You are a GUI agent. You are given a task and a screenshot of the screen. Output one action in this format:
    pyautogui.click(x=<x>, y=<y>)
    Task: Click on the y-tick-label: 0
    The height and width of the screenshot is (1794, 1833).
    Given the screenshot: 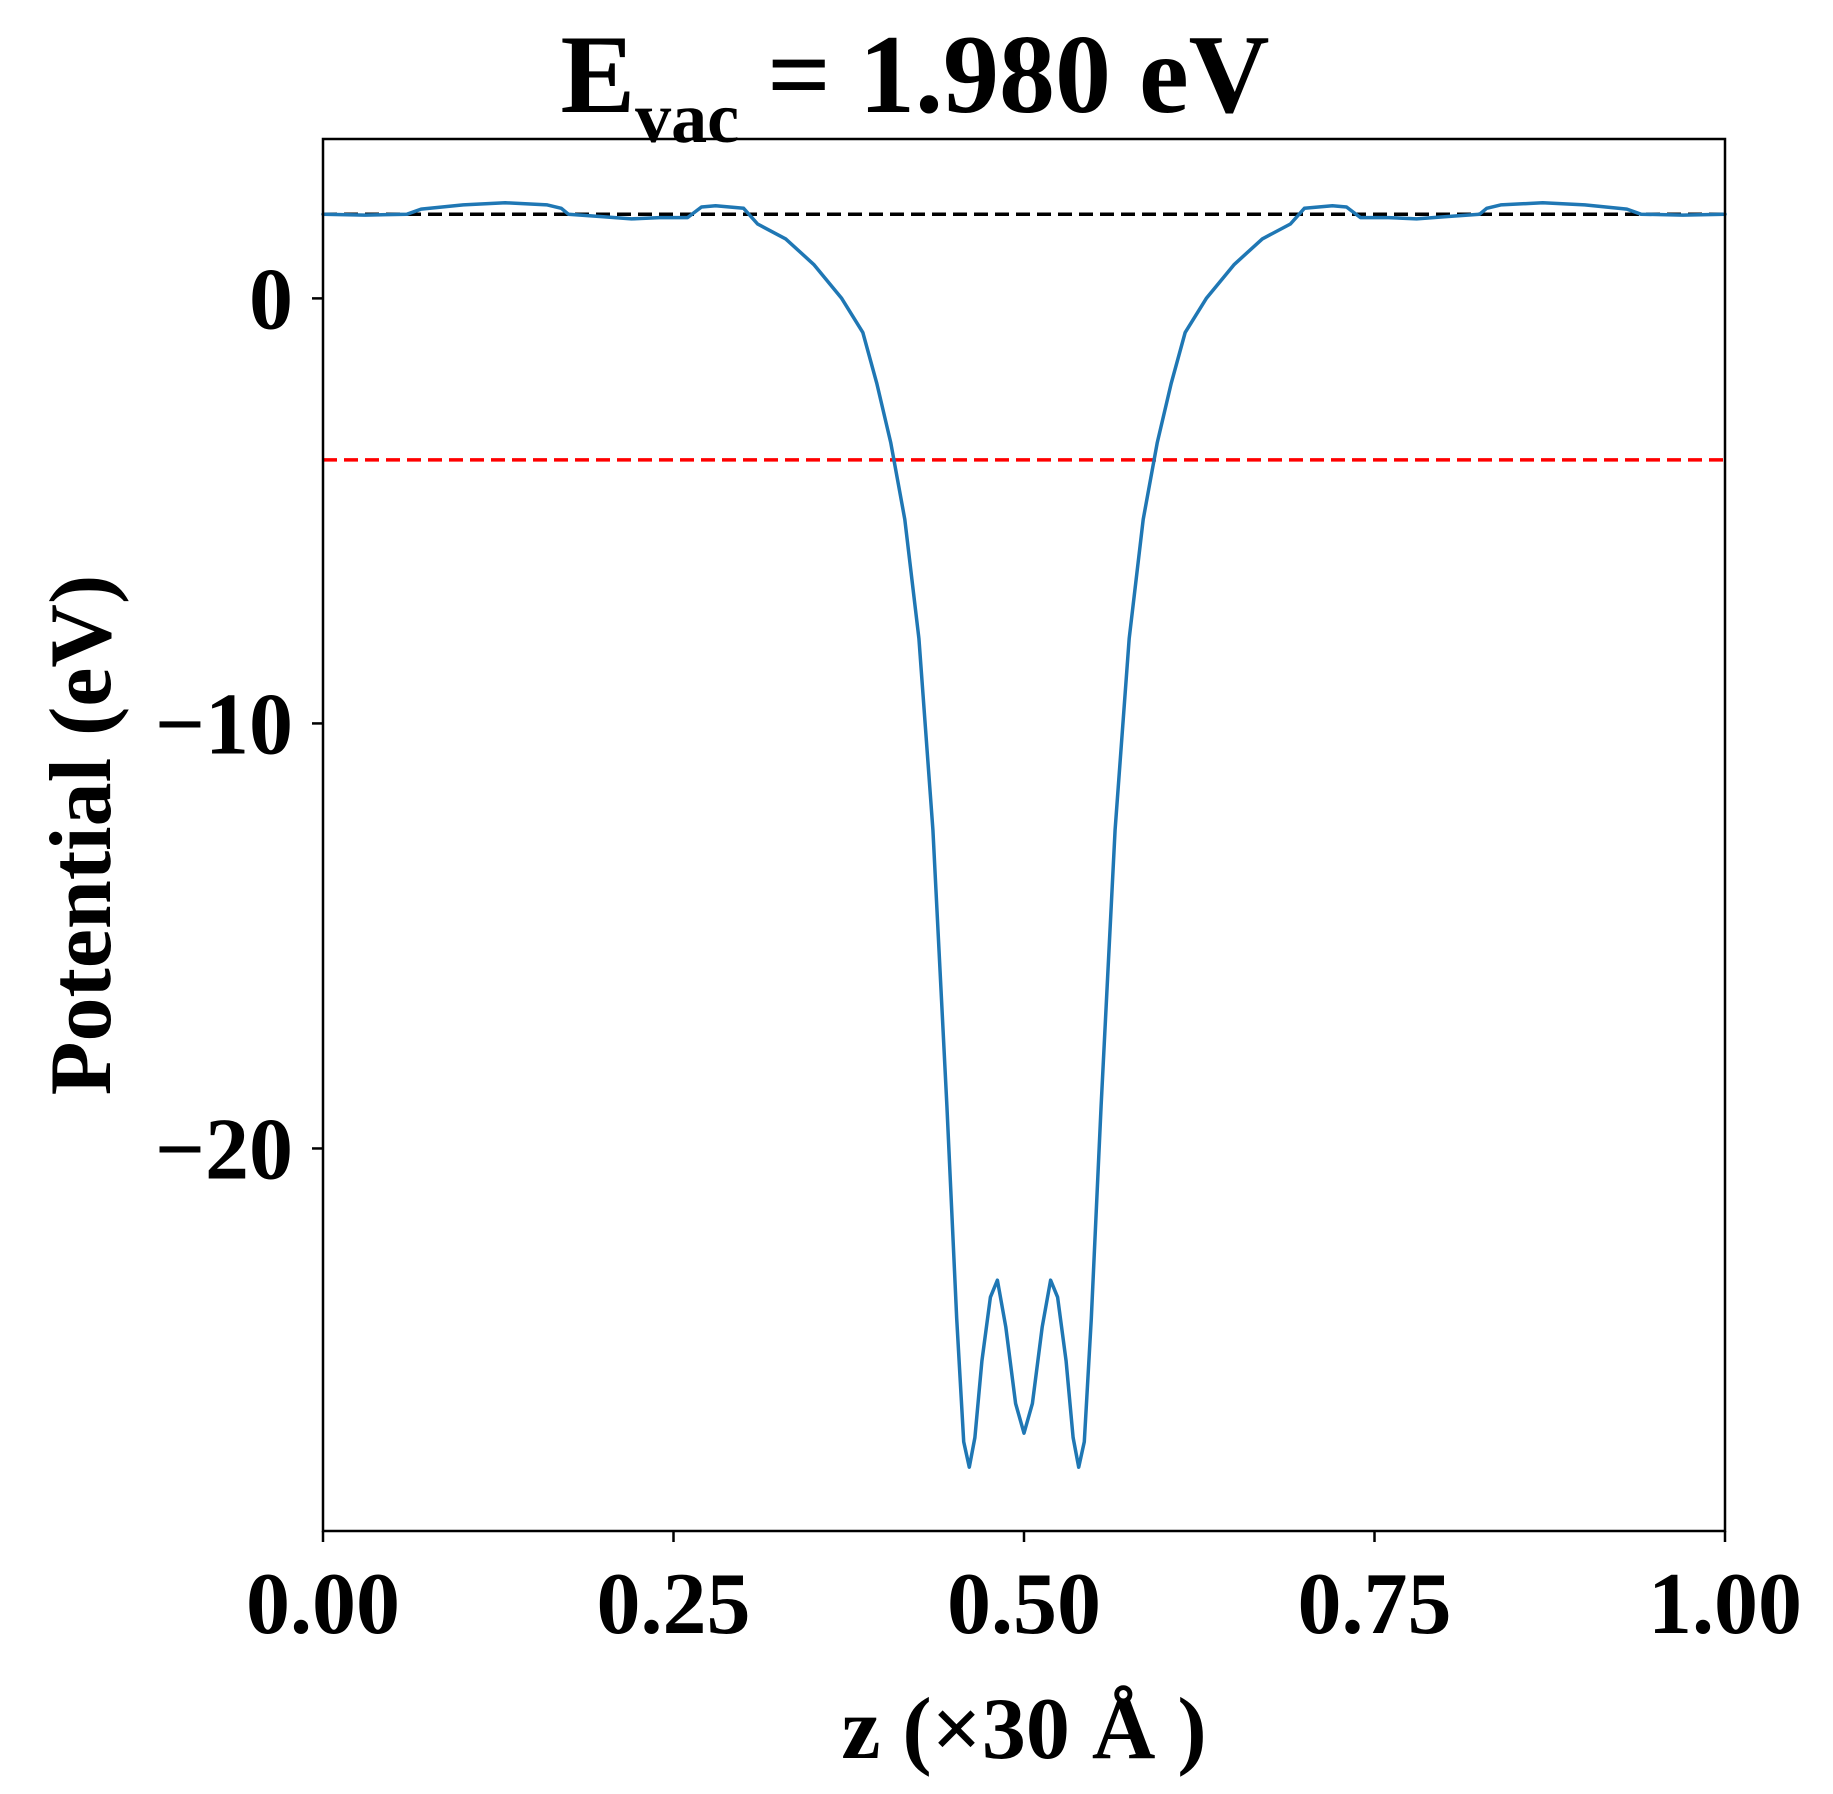 What is the action you would take?
    pyautogui.click(x=271, y=299)
    